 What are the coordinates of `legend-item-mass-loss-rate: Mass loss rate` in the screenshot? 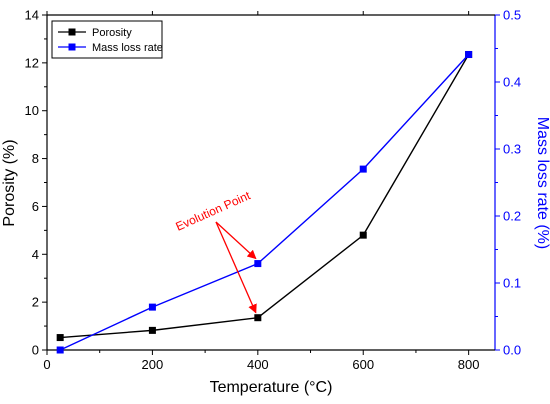 It's located at (110, 48).